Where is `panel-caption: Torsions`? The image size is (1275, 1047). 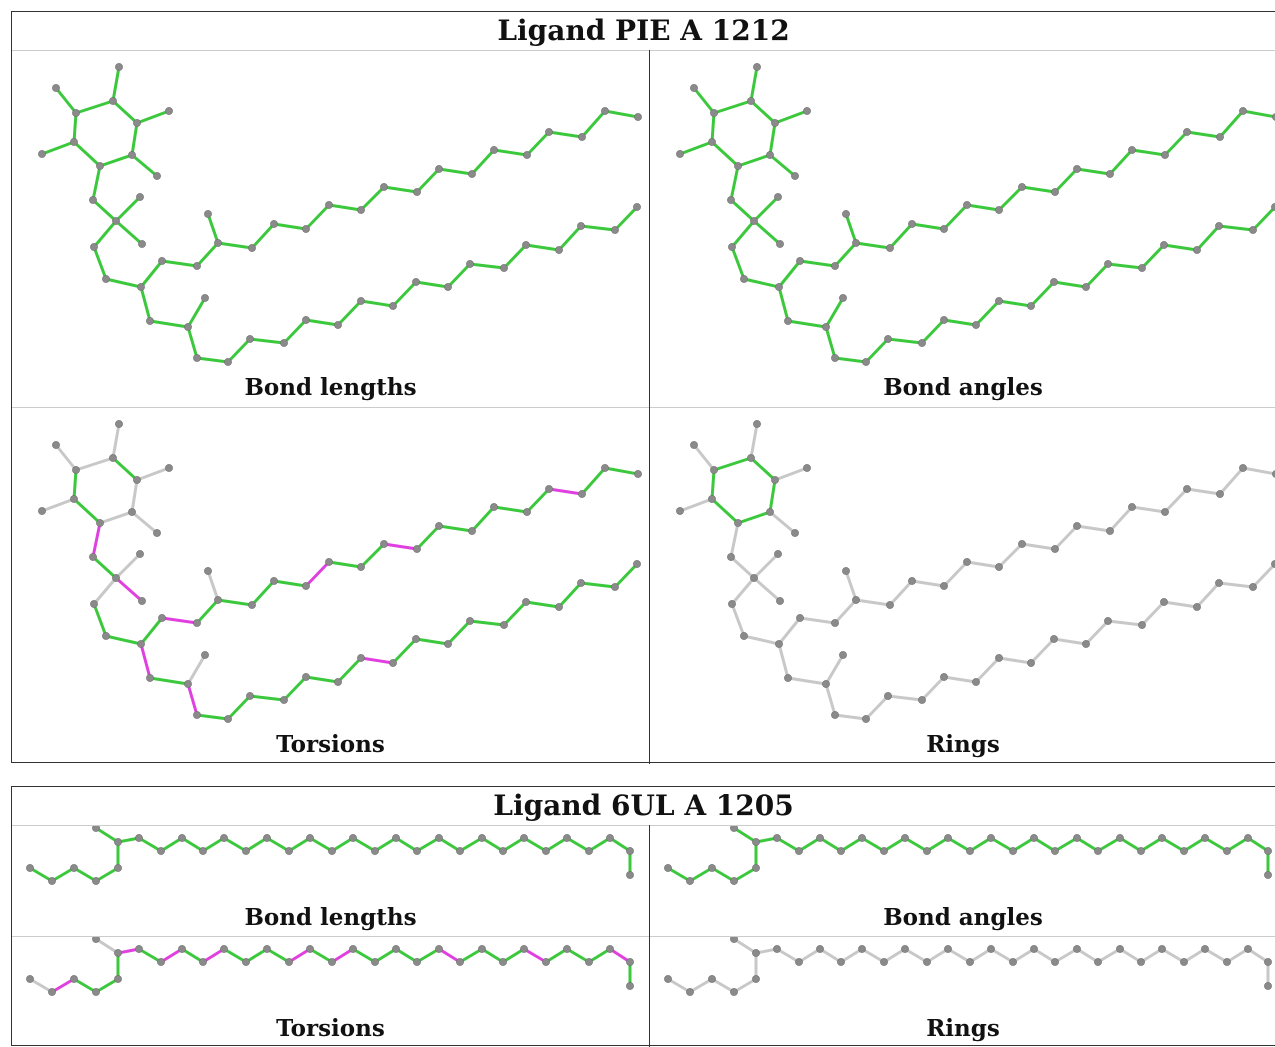 panel-caption: Torsions is located at coordinates (330, 1028).